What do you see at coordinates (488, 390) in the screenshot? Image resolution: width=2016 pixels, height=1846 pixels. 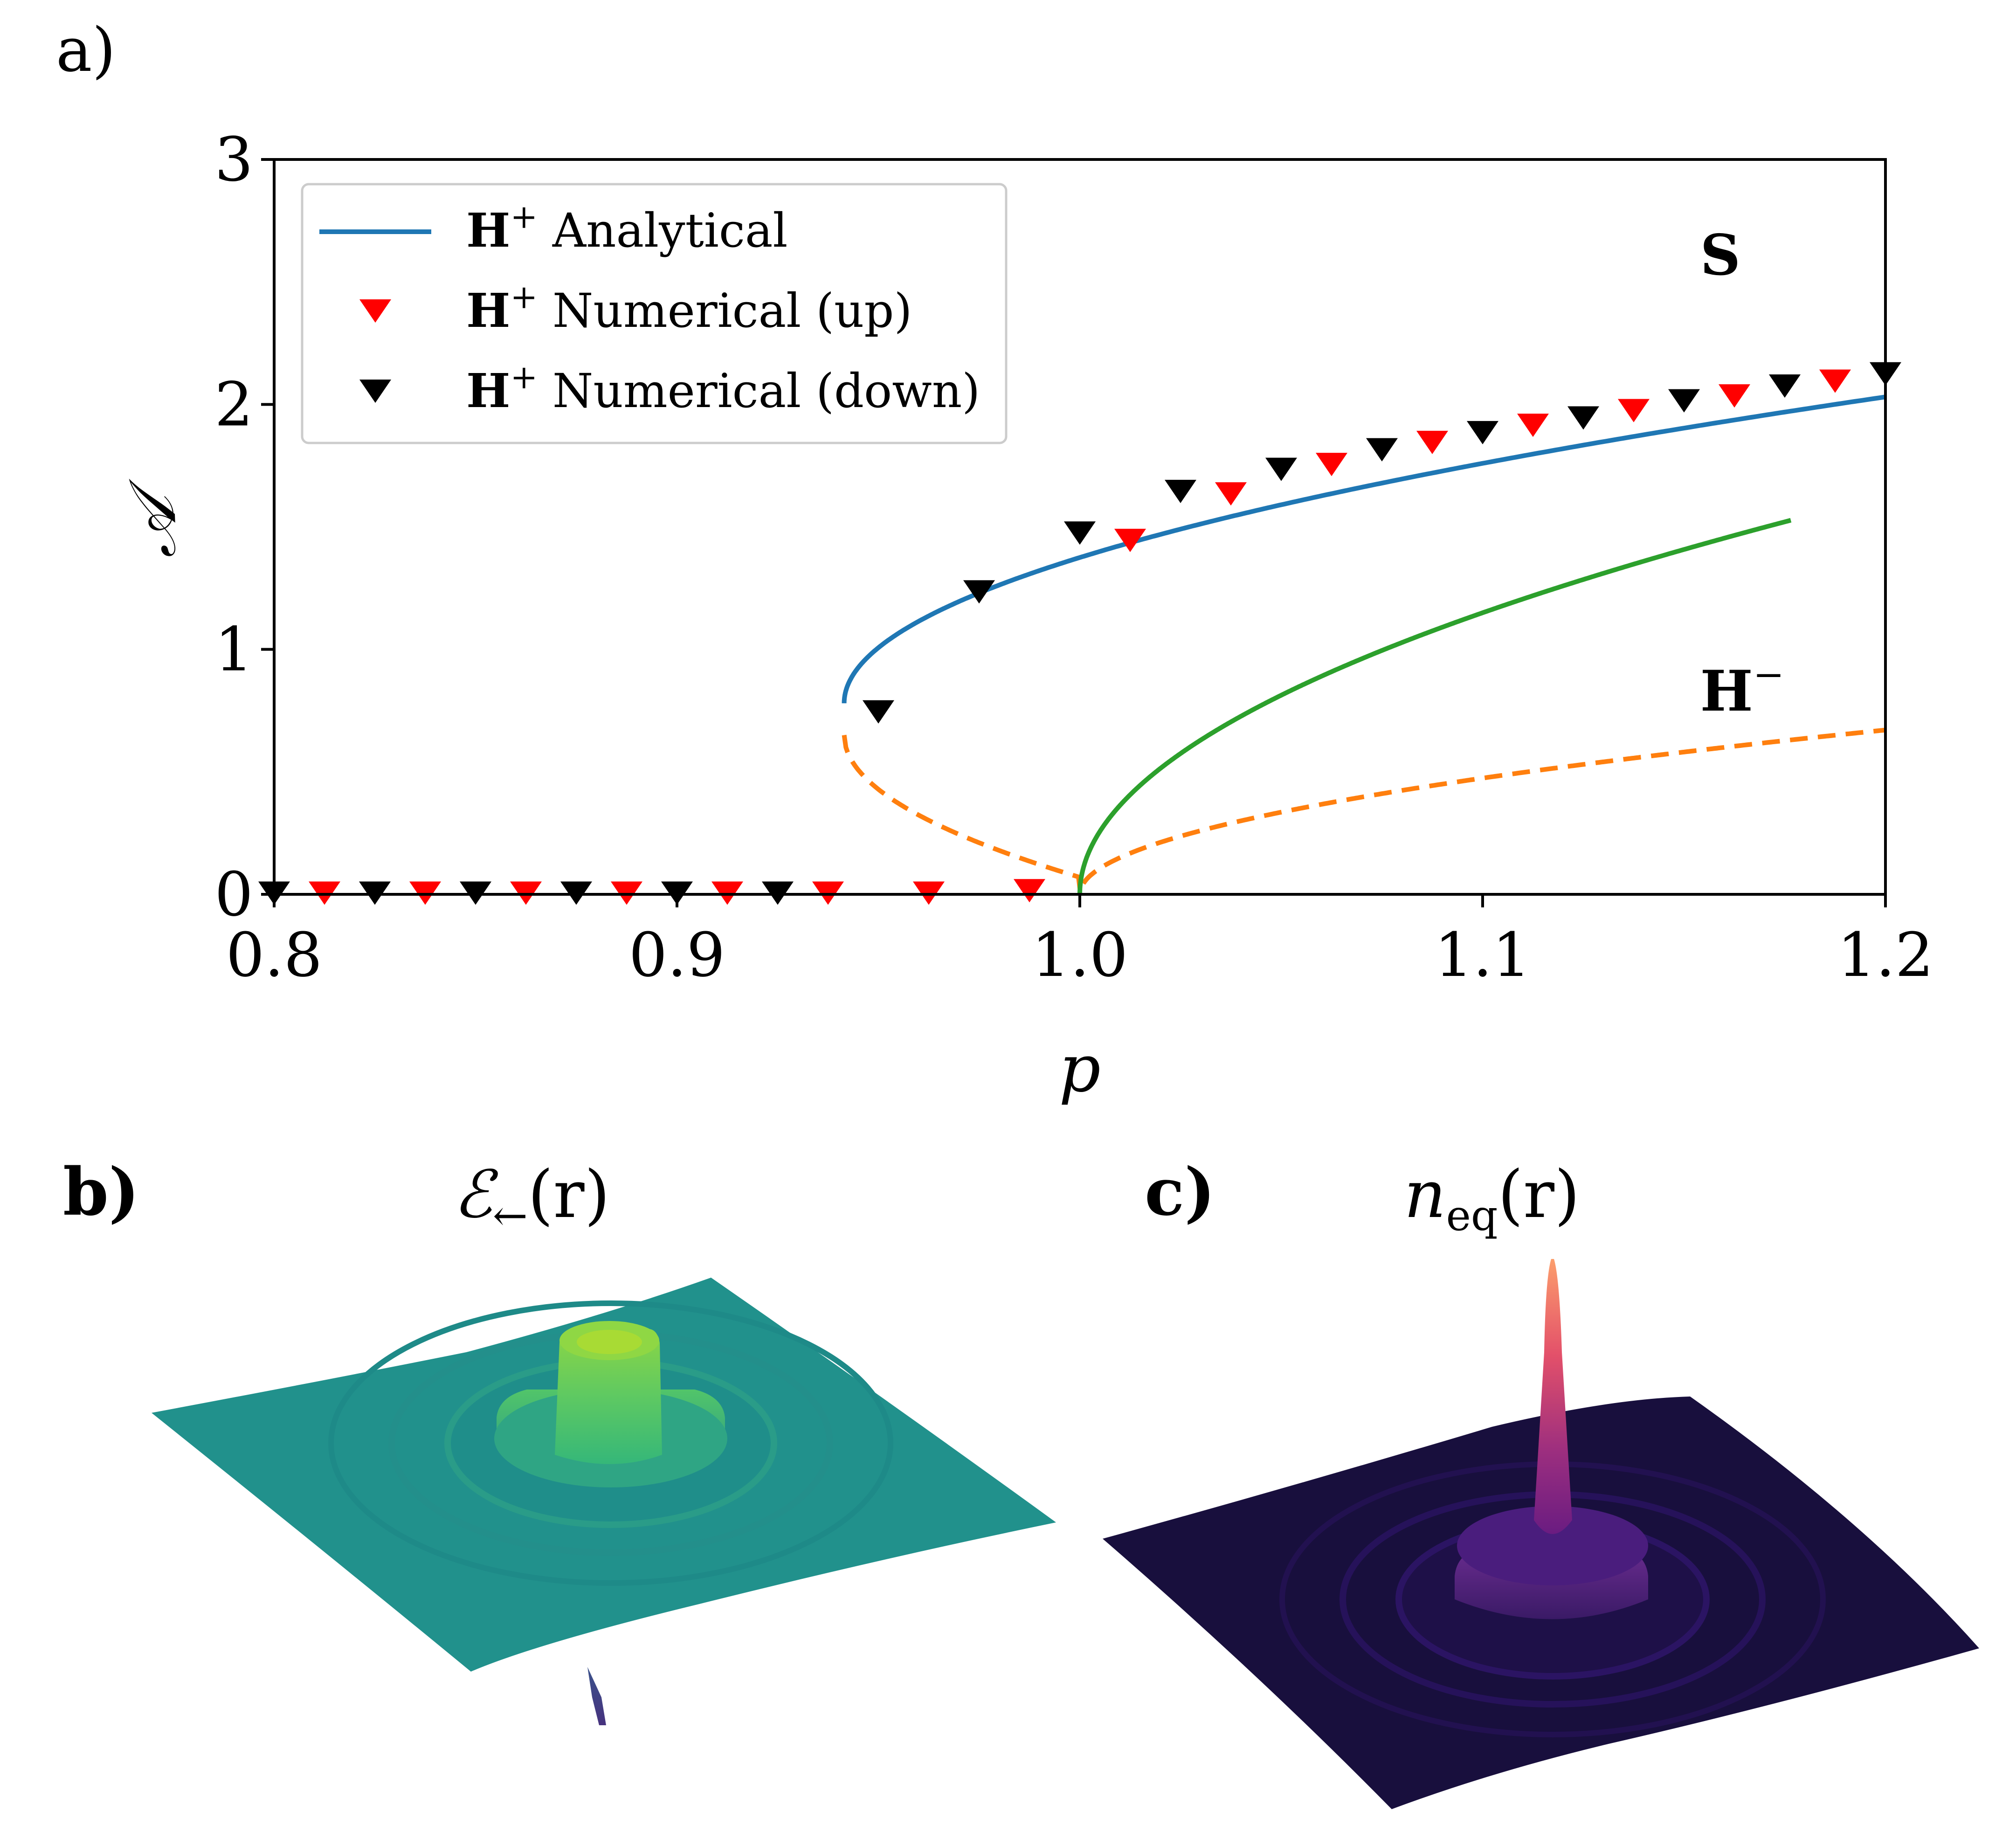 I see `legend-label-down-symbol: H` at bounding box center [488, 390].